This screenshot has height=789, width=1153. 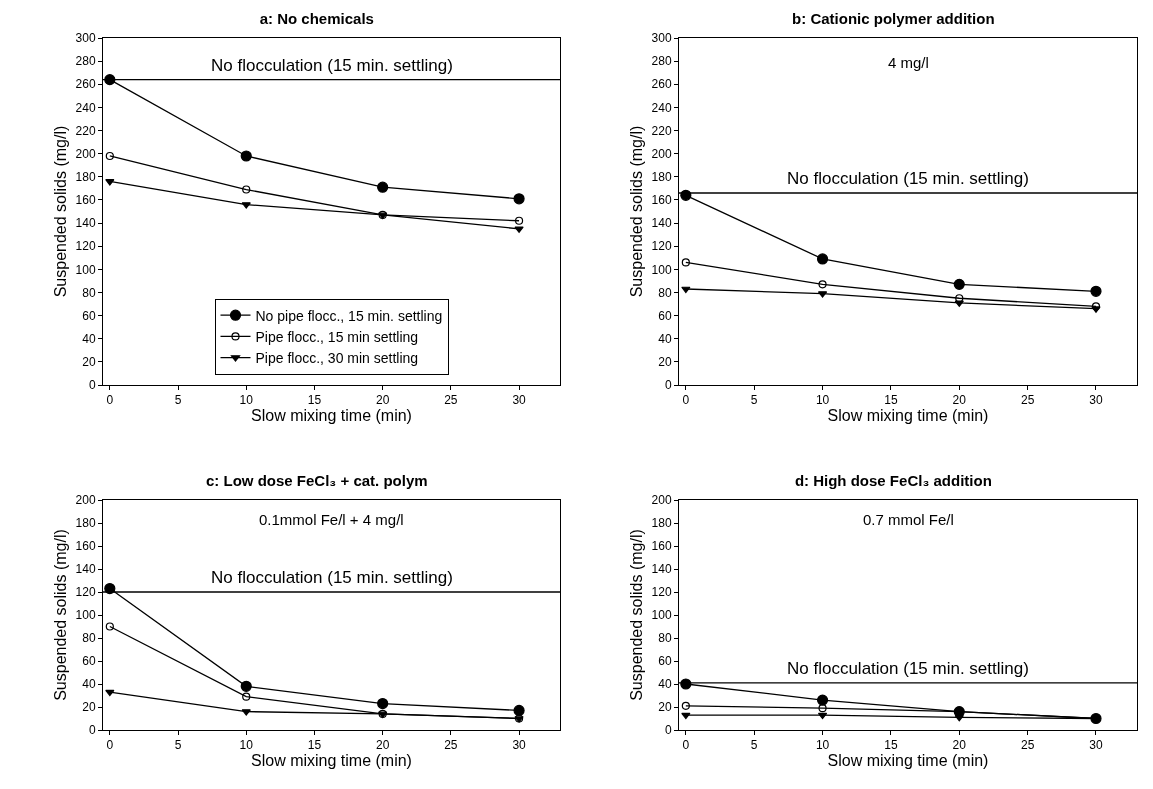 I want to click on chart-title: d: High dose FeCl₃ addition, so click(x=893, y=480).